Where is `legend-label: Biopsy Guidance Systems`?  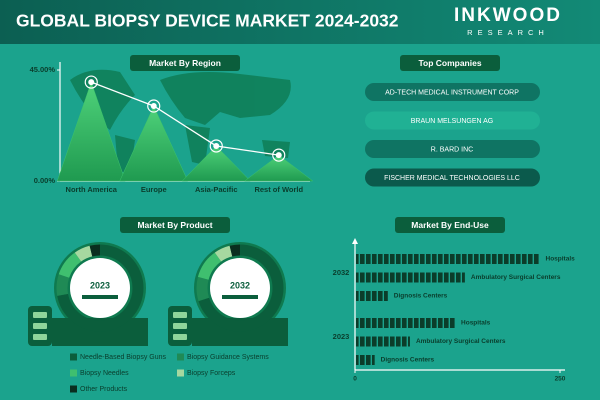 legend-label: Biopsy Guidance Systems is located at coordinates (228, 357).